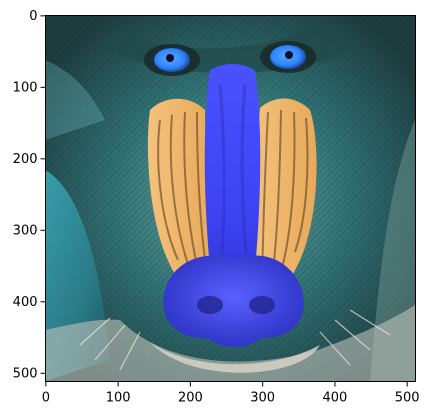 Image resolution: width=430 pixels, height=418 pixels. What do you see at coordinates (407, 398) in the screenshot?
I see `x-tick-label-500: 500` at bounding box center [407, 398].